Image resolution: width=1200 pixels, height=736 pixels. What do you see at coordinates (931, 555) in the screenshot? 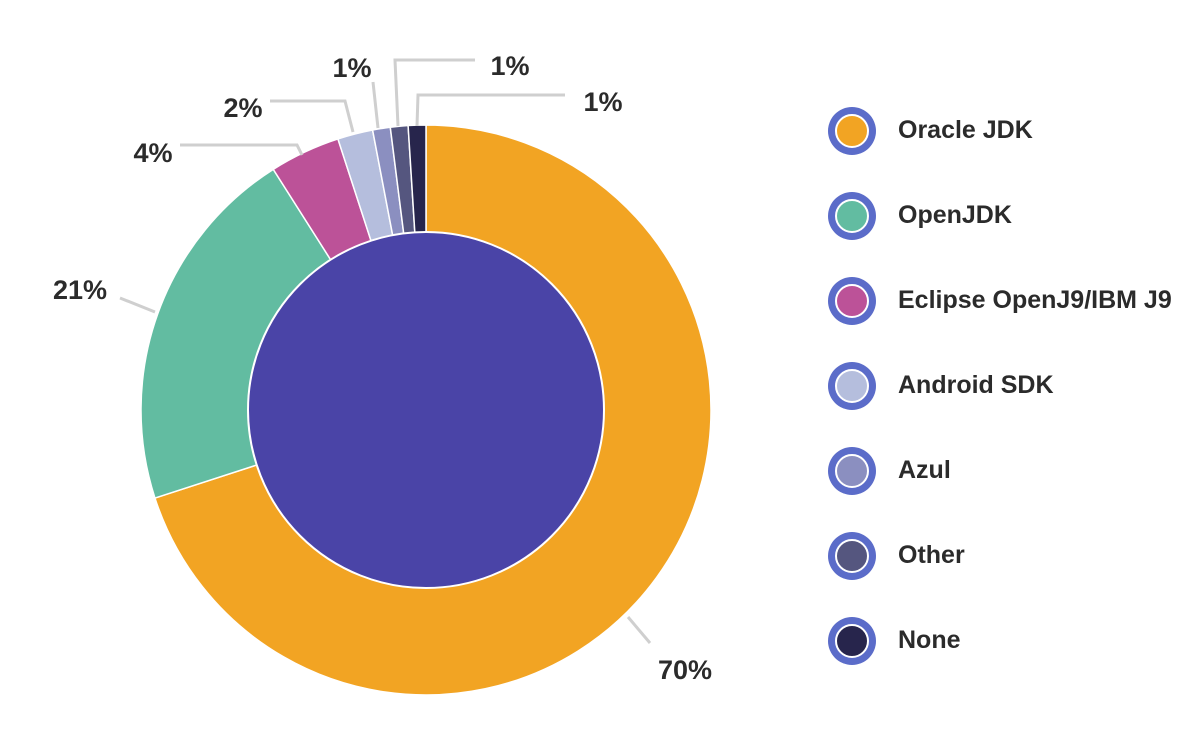
I see `legend-label: Other` at bounding box center [931, 555].